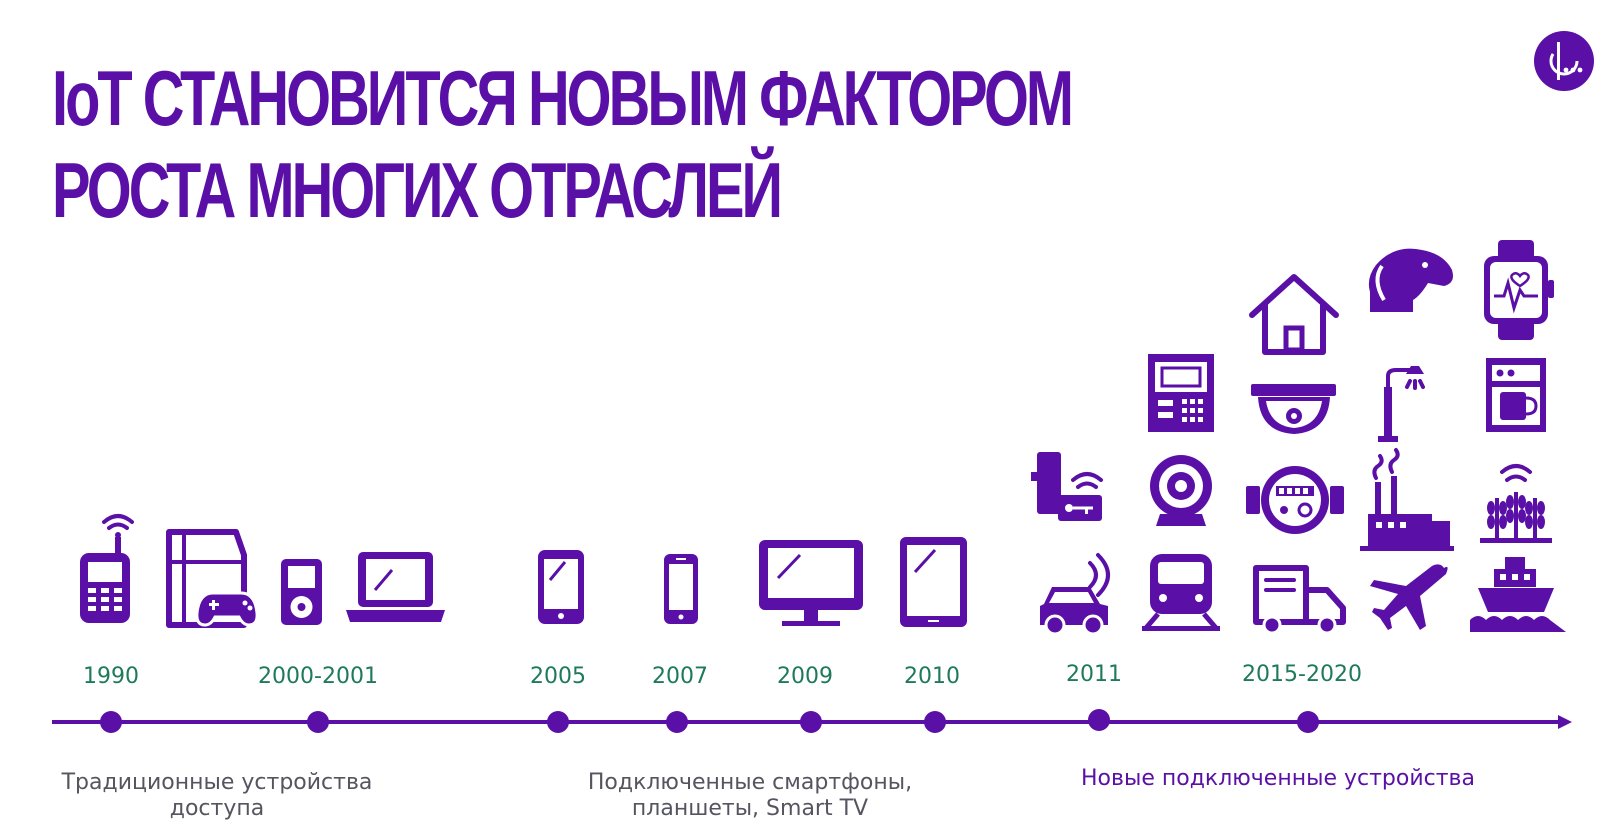  Describe the element at coordinates (1401, 404) in the screenshot. I see `street-lamp-icon` at that location.